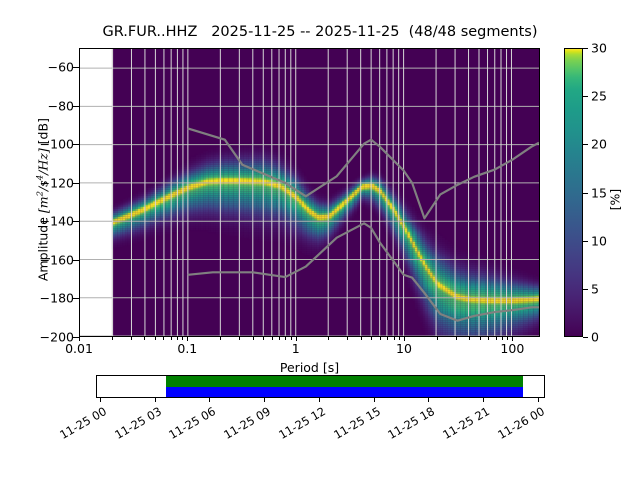 The image size is (640, 480). Describe the element at coordinates (43, 247) in the screenshot. I see `y-axis-label-text-prefix: Amplitude` at that location.